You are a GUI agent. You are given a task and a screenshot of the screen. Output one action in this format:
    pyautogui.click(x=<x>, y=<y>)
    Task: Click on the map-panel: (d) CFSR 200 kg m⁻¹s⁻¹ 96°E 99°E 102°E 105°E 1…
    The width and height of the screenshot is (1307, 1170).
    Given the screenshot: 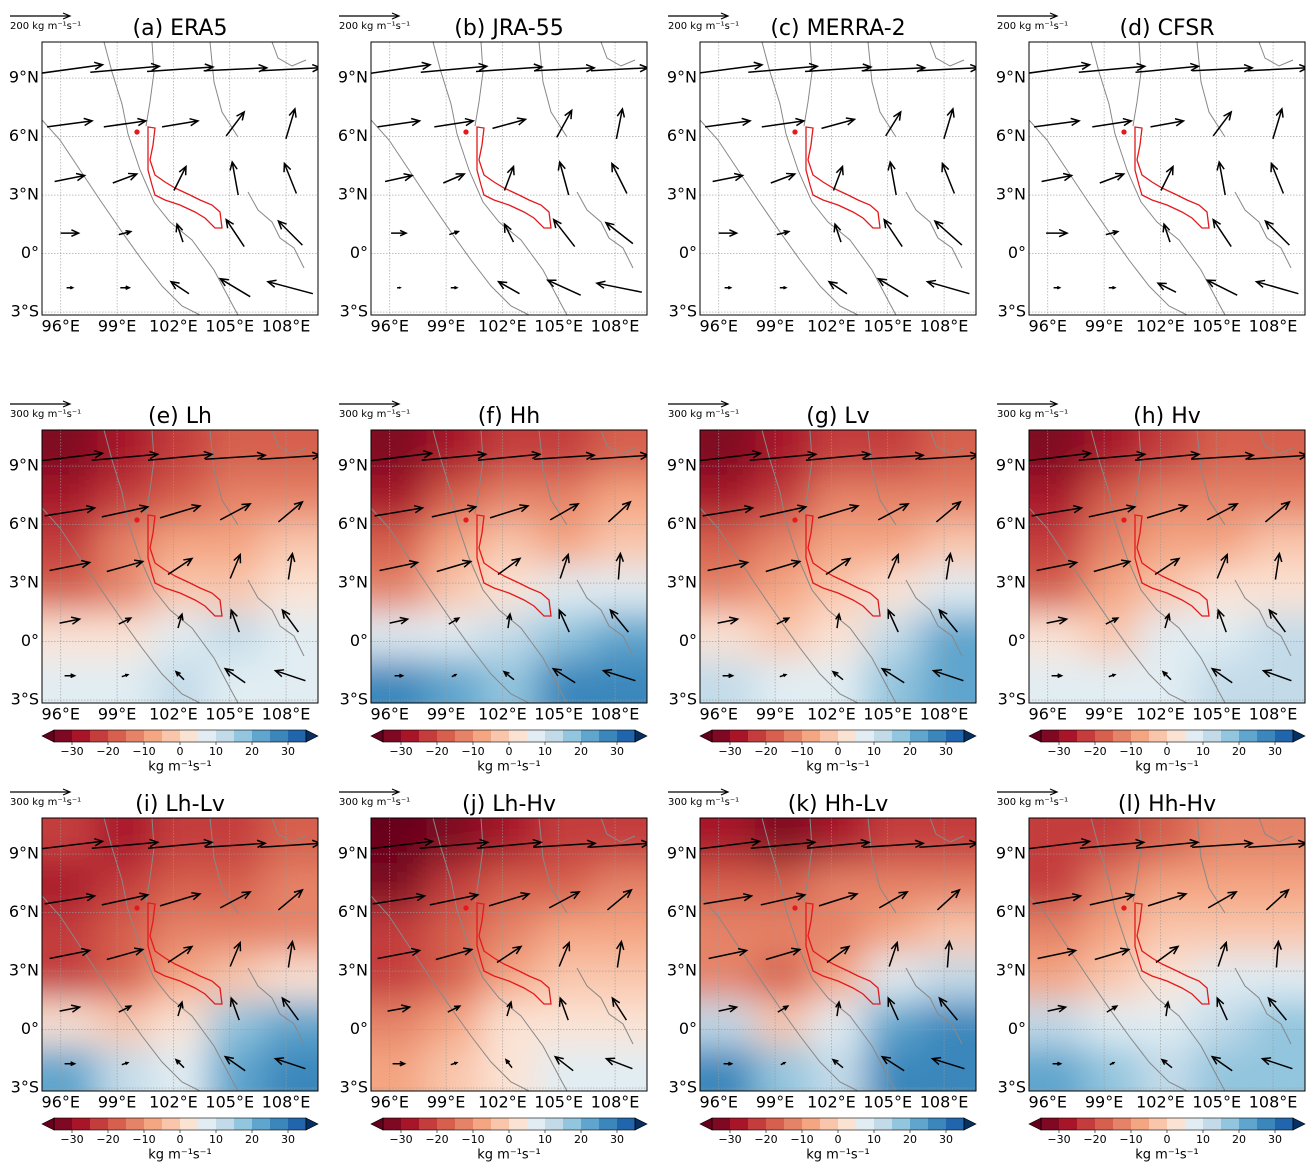 What is the action you would take?
    pyautogui.click(x=1151, y=174)
    